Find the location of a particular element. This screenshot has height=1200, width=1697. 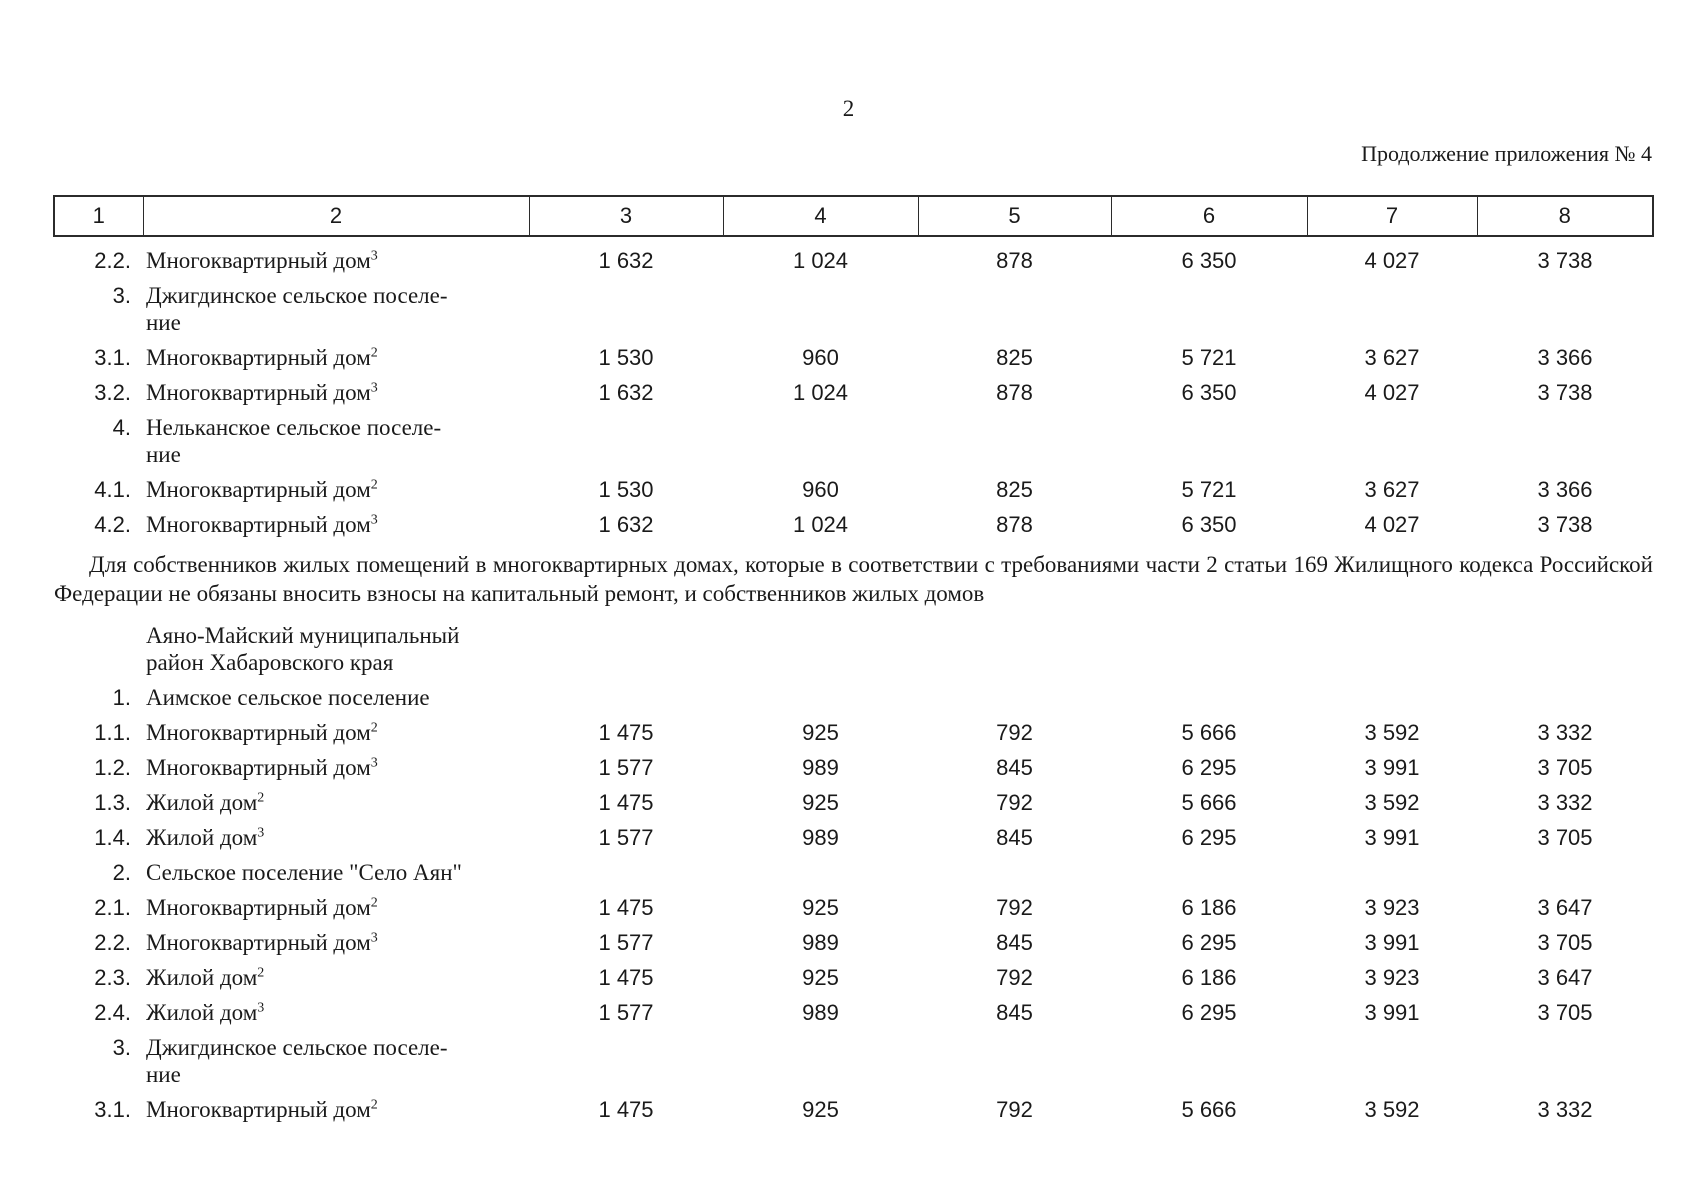

value-cell: 5 721 is located at coordinates (1209, 489).